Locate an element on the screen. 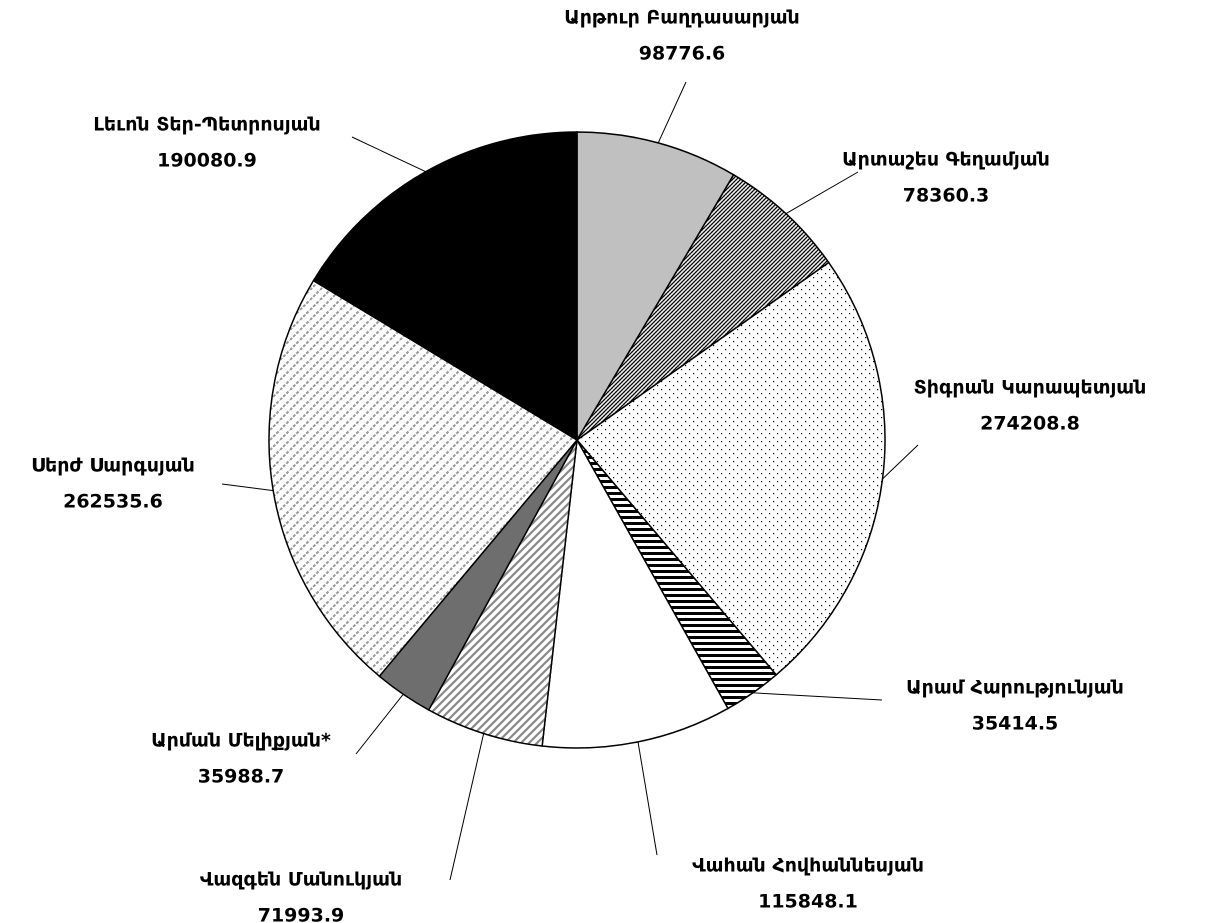 The height and width of the screenshot is (923, 1225). slice-label: Վահան Հովհաննեսյան is located at coordinates (808, 866).